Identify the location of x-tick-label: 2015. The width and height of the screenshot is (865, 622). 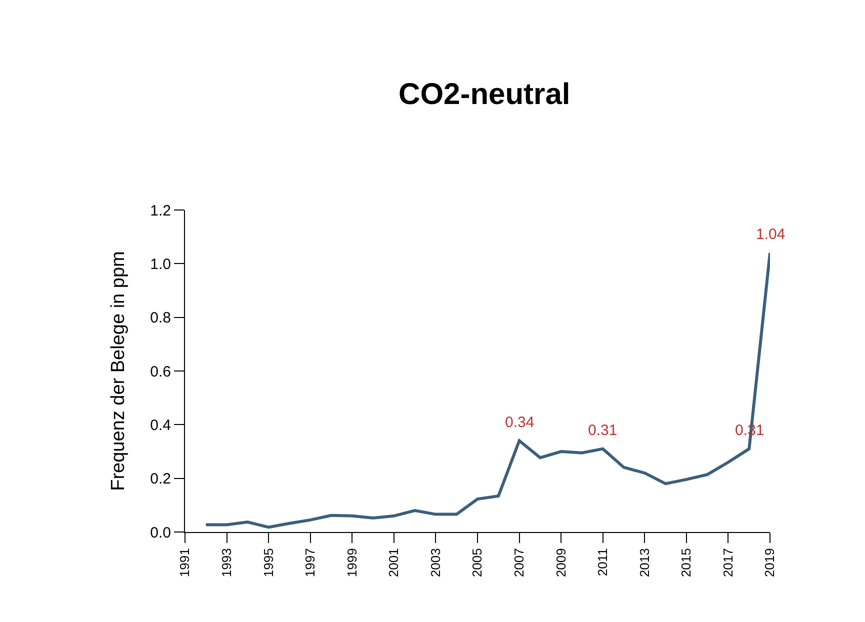
(686, 563).